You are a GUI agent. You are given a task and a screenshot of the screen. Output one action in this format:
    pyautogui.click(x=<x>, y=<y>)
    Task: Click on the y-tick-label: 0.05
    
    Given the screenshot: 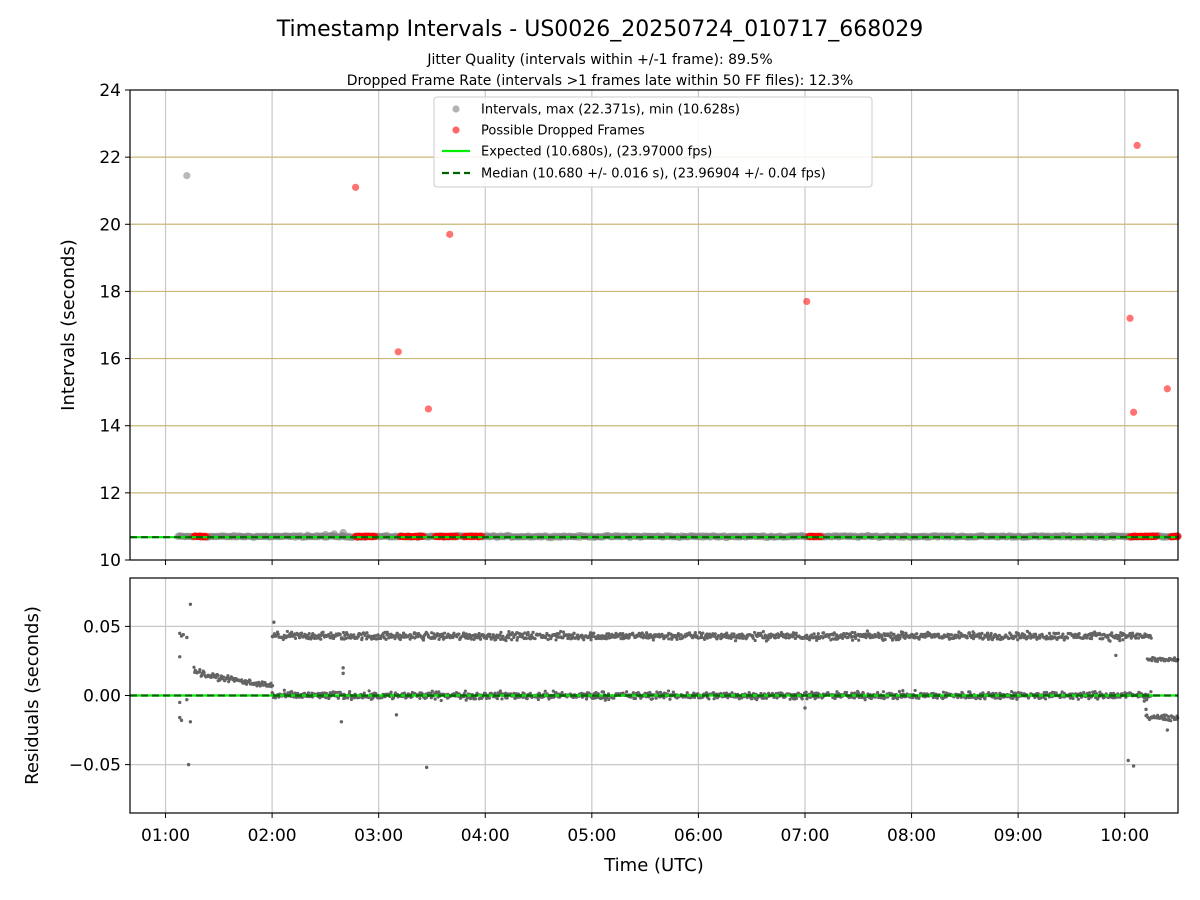 What is the action you would take?
    pyautogui.click(x=102, y=627)
    